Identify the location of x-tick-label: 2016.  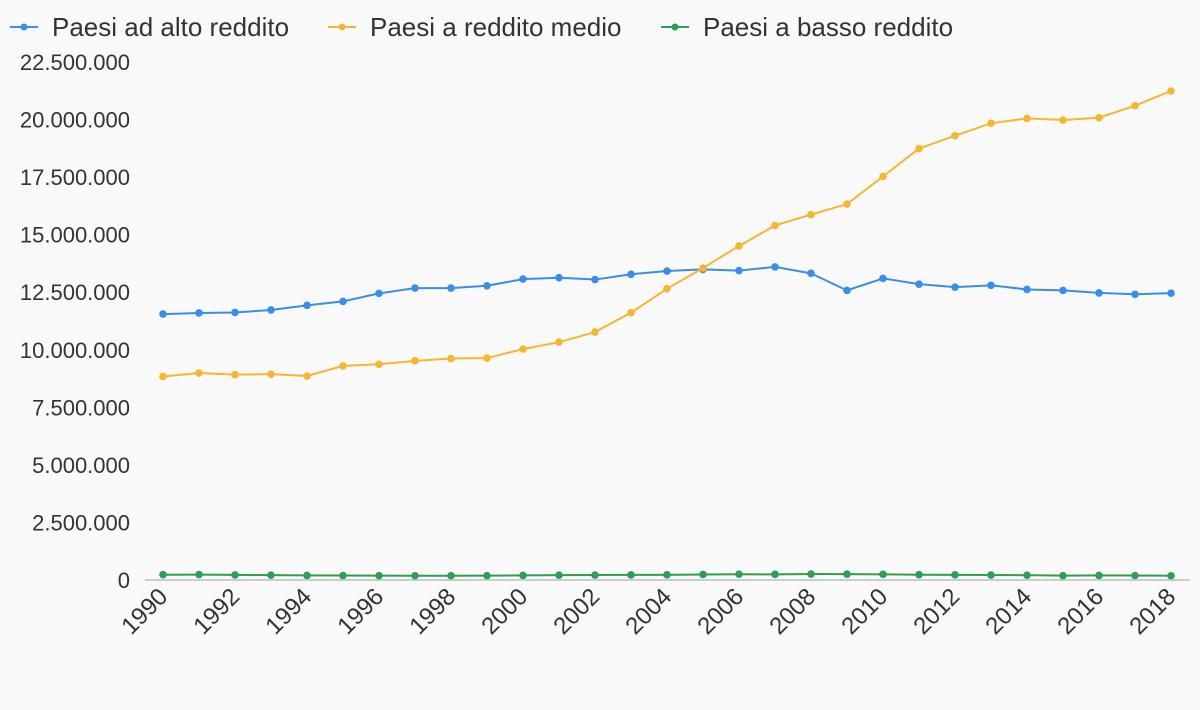
(1080, 611).